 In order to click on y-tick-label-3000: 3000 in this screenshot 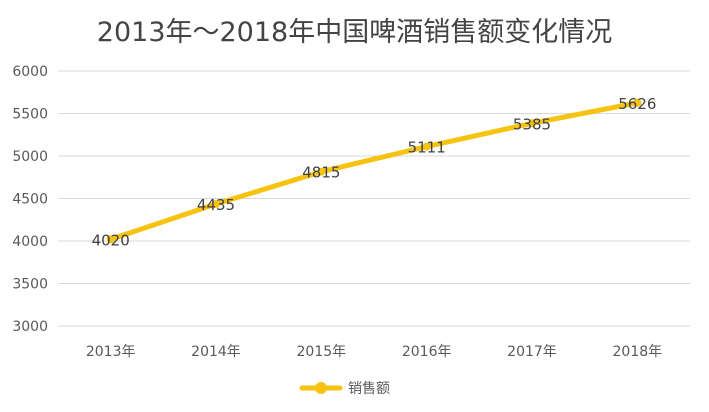, I will do `click(30, 327)`.